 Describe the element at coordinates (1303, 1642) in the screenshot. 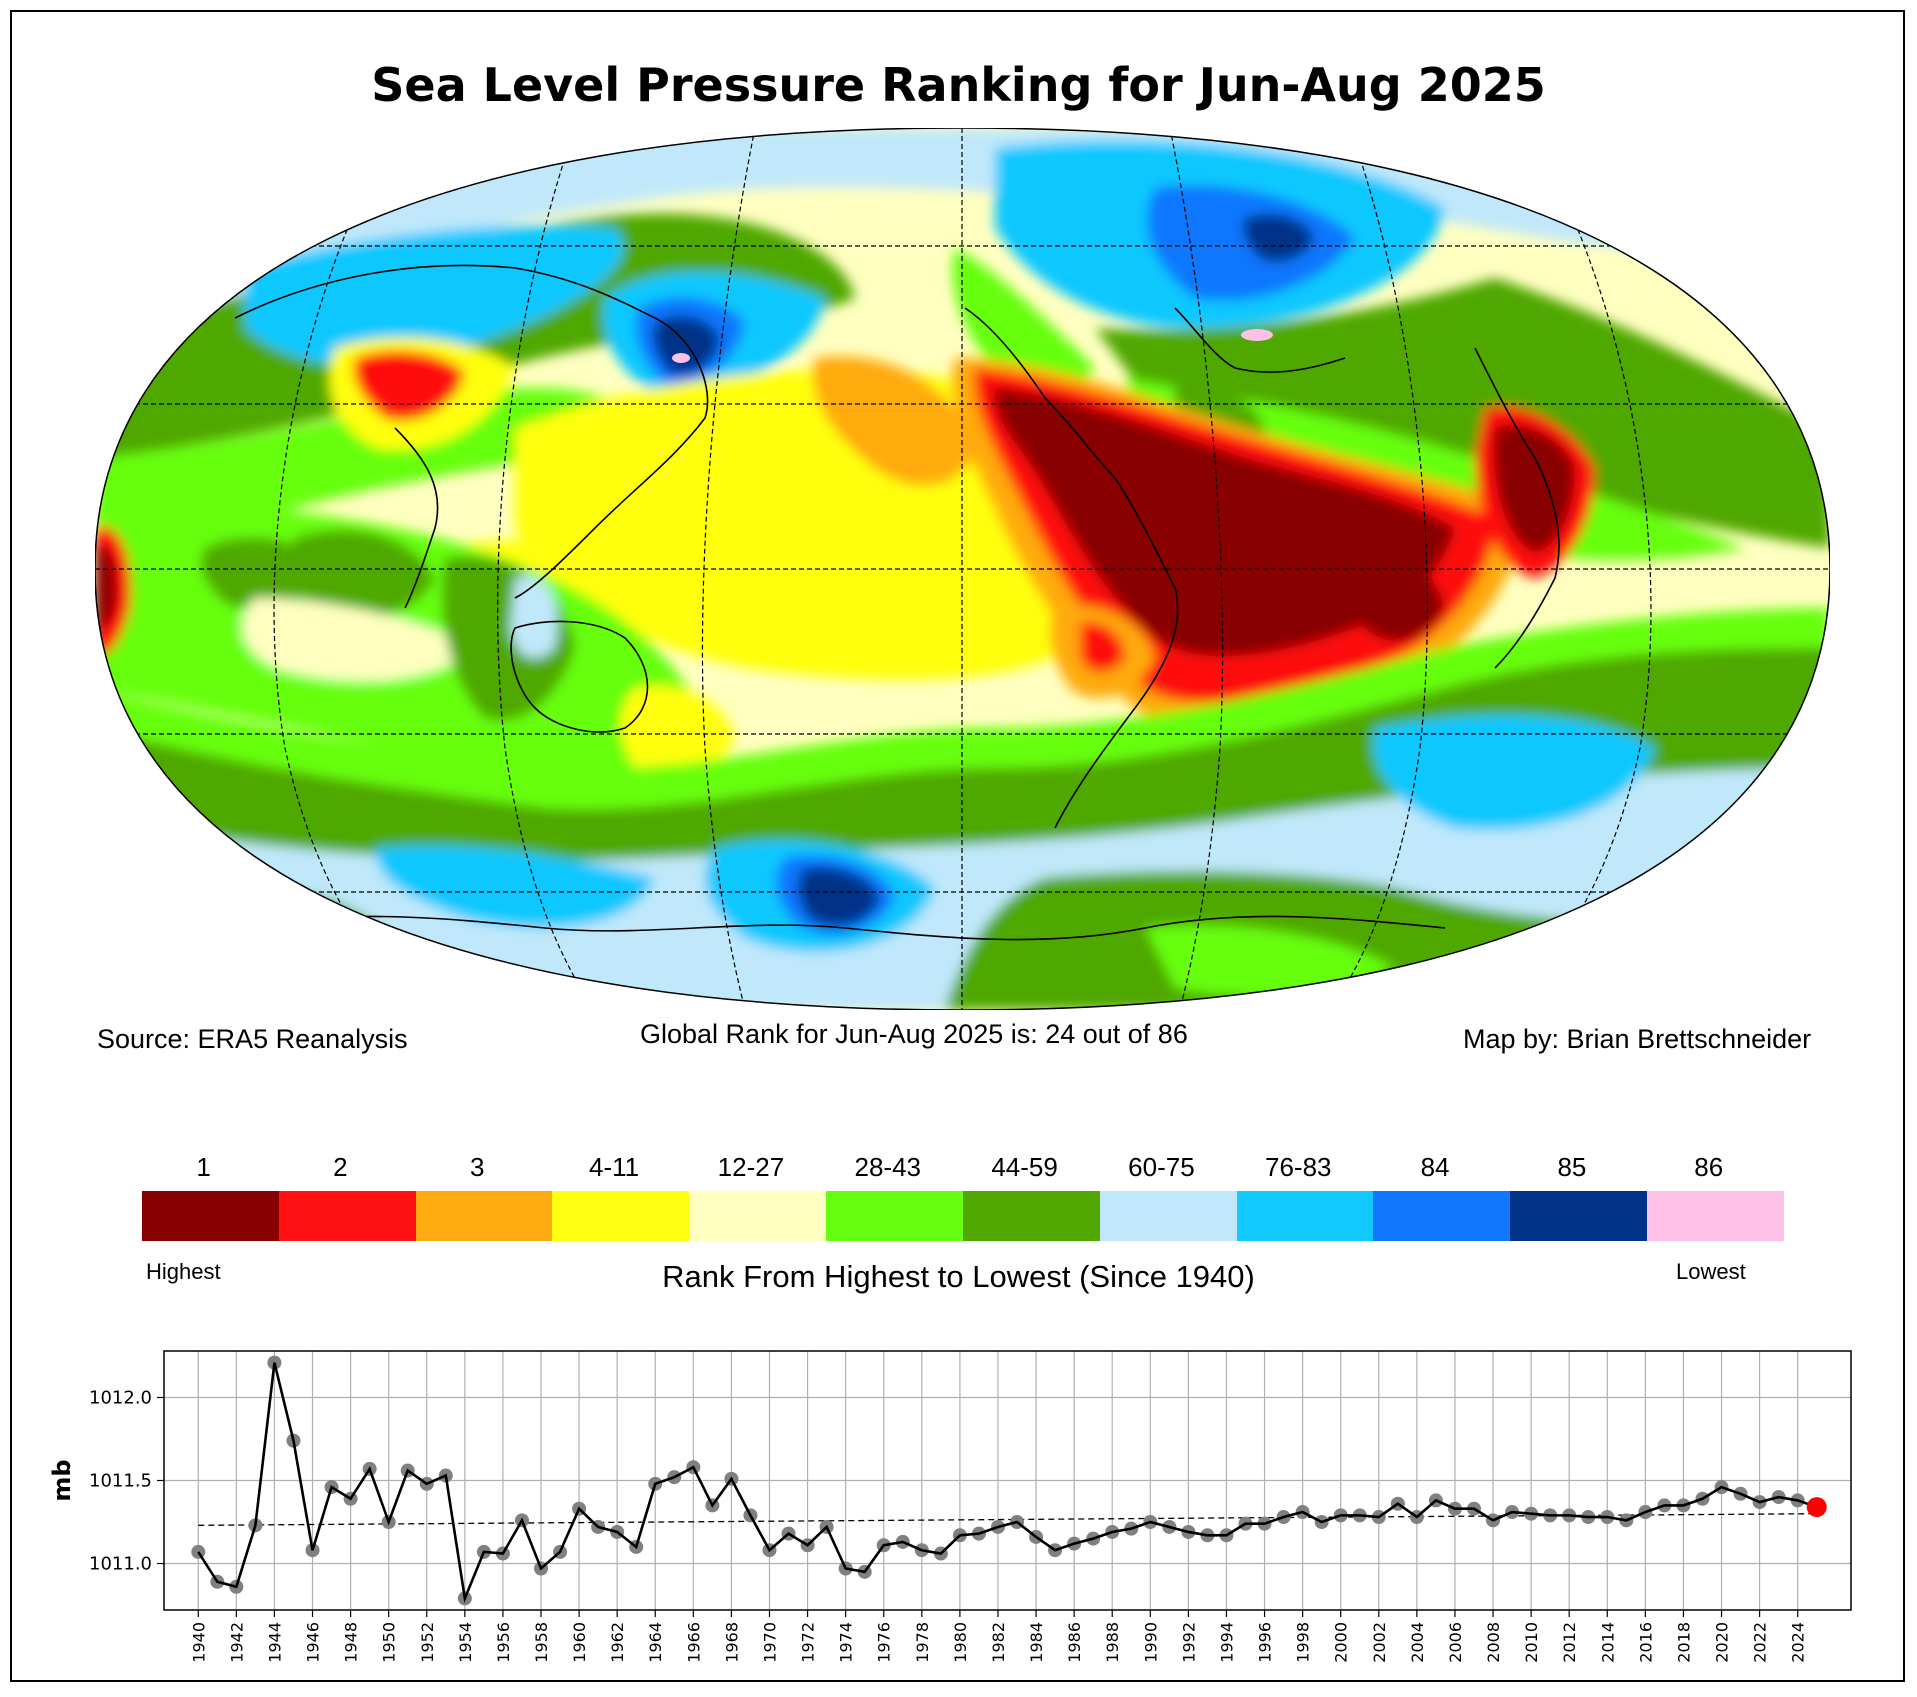

I see `x-tick-label: 1998` at that location.